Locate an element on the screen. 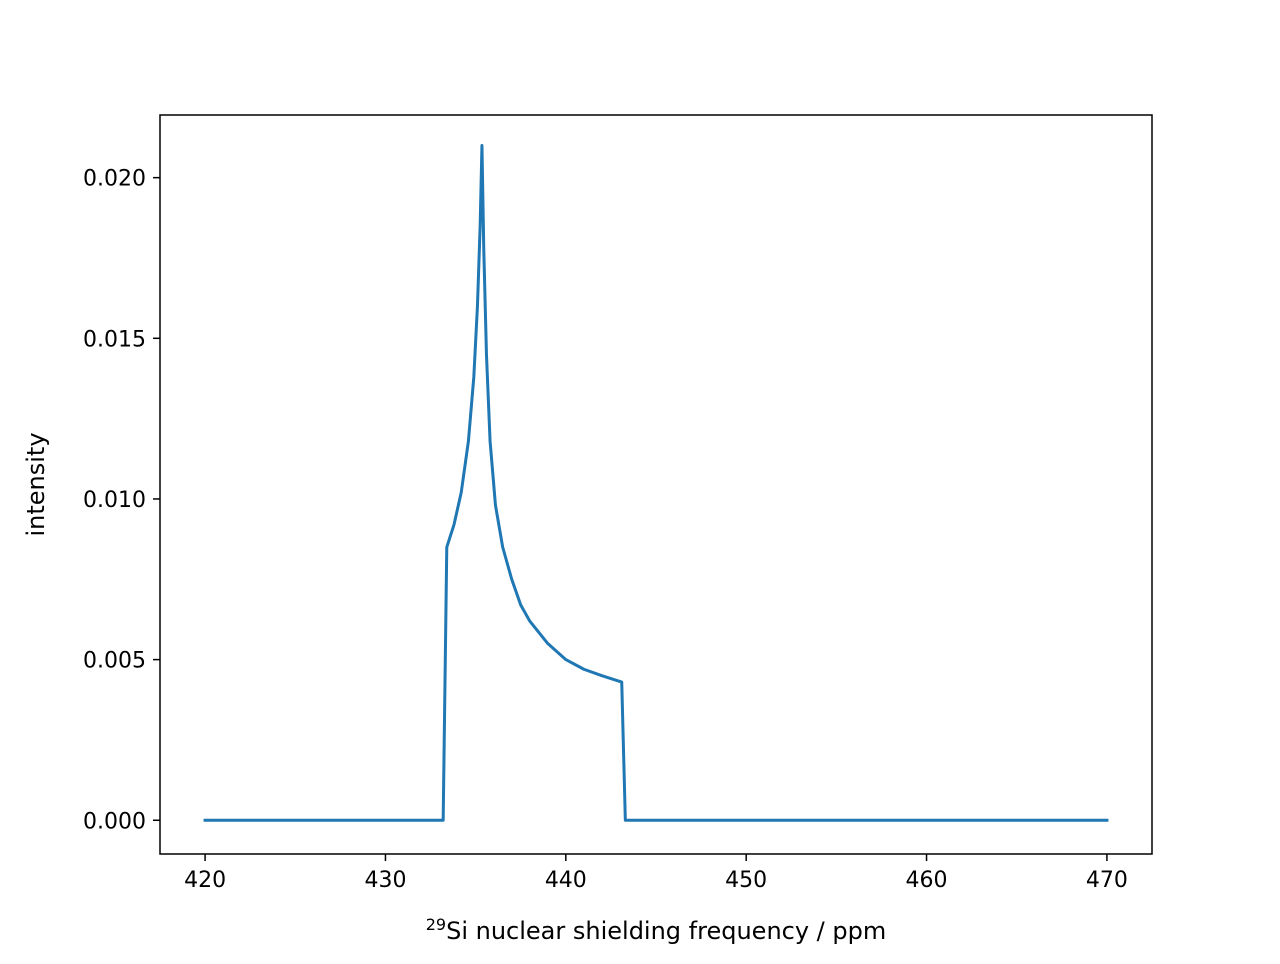 The height and width of the screenshot is (964, 1280). x-tick-label: 470 is located at coordinates (1107, 880).